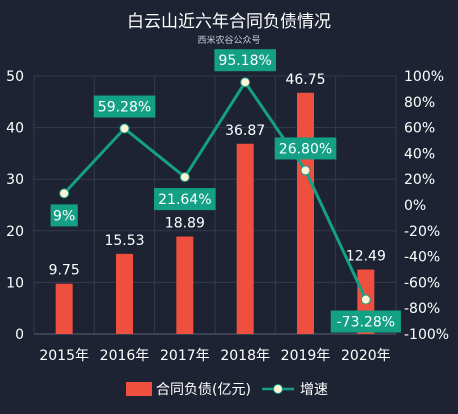  Describe the element at coordinates (245, 356) in the screenshot. I see `x-tick-label: 2018年` at that location.